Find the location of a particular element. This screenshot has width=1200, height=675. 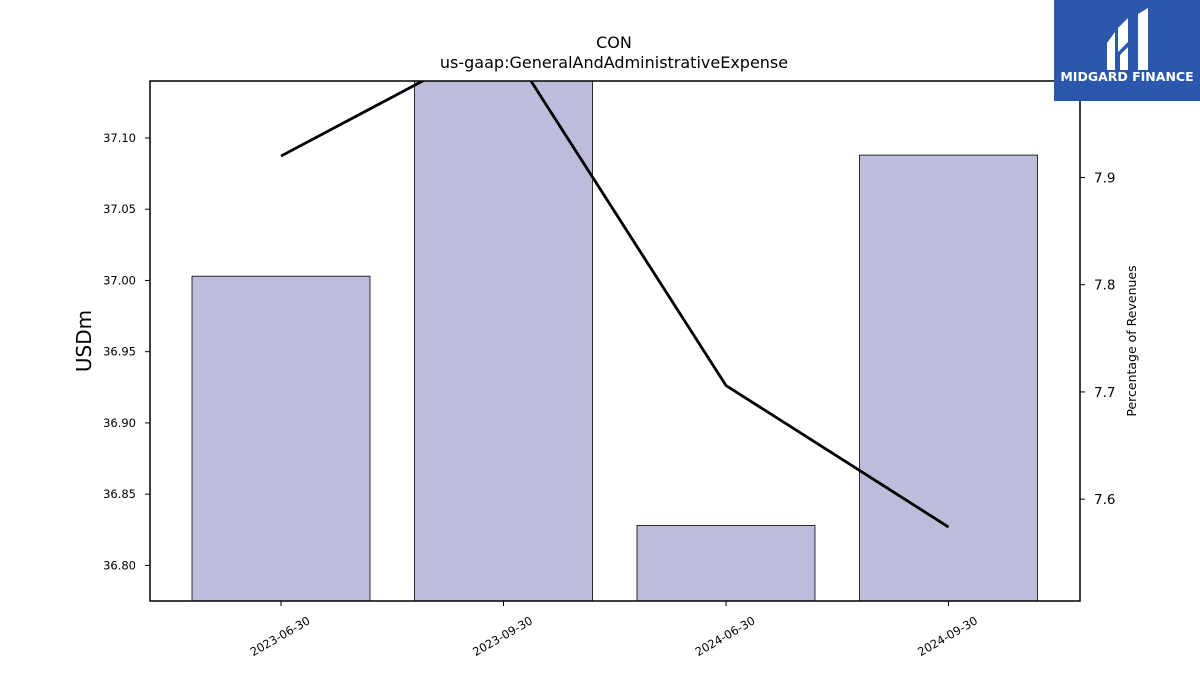

y-tick-label: 36.95 is located at coordinates (119, 352).